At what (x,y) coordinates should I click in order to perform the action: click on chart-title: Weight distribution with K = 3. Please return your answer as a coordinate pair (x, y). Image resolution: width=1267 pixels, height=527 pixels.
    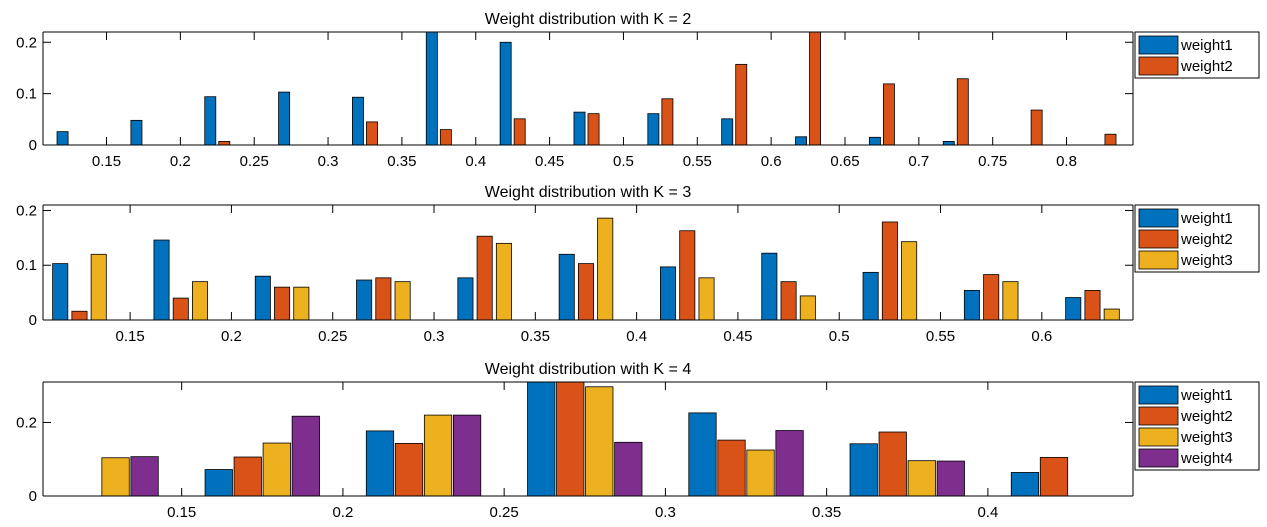
    Looking at the image, I should click on (588, 192).